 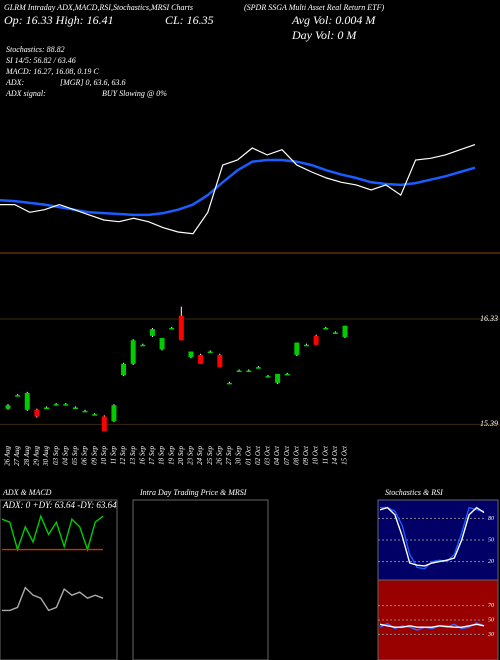 I want to click on x-tick-label: 09 Oct, so click(x=306, y=455).